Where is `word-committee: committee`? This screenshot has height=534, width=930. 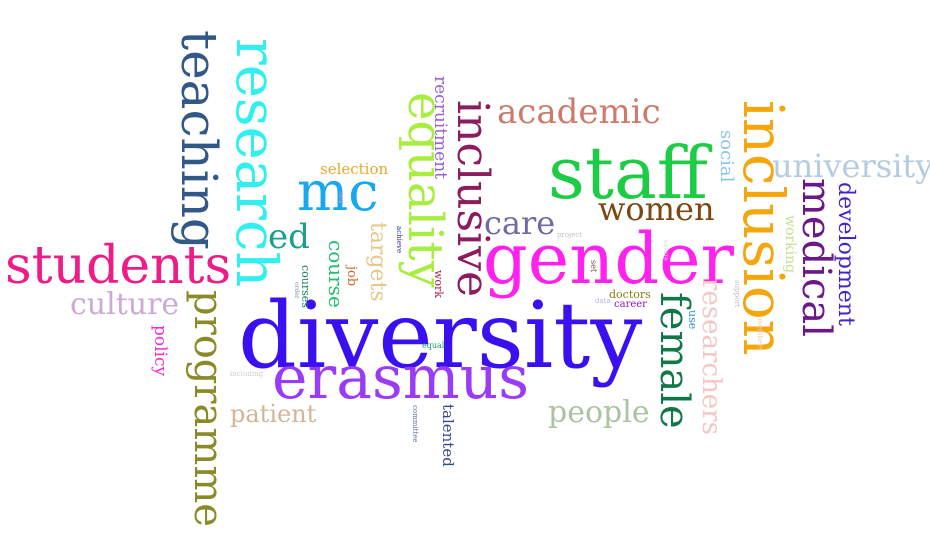
word-committee: committee is located at coordinates (415, 424).